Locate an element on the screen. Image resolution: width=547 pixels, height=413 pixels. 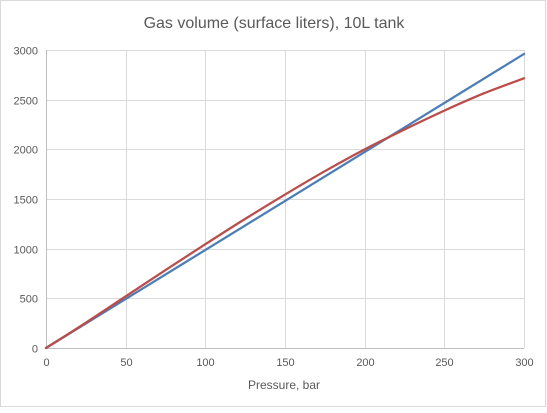
y-tick-label: 1000 is located at coordinates (26, 251).